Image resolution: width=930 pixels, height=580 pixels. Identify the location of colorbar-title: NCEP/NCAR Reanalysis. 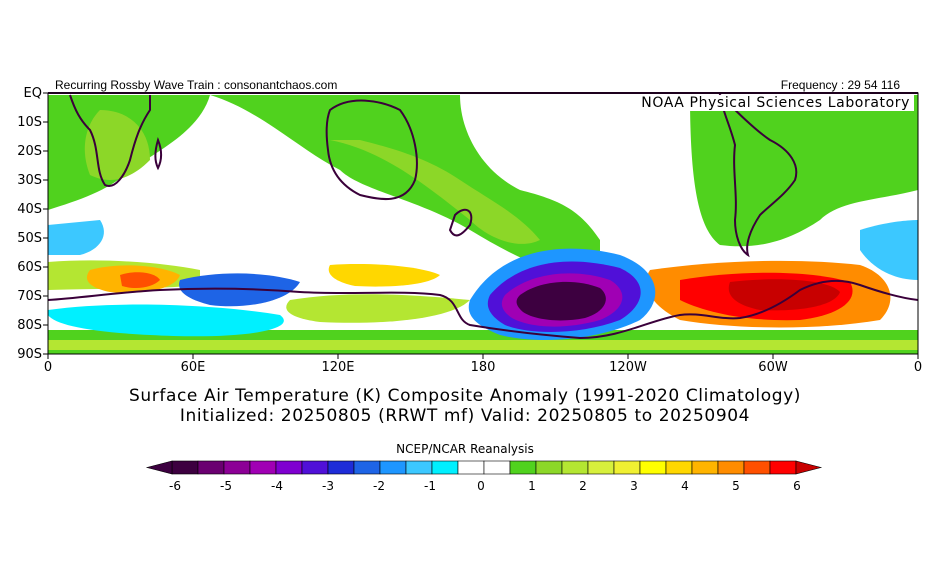
(465, 449).